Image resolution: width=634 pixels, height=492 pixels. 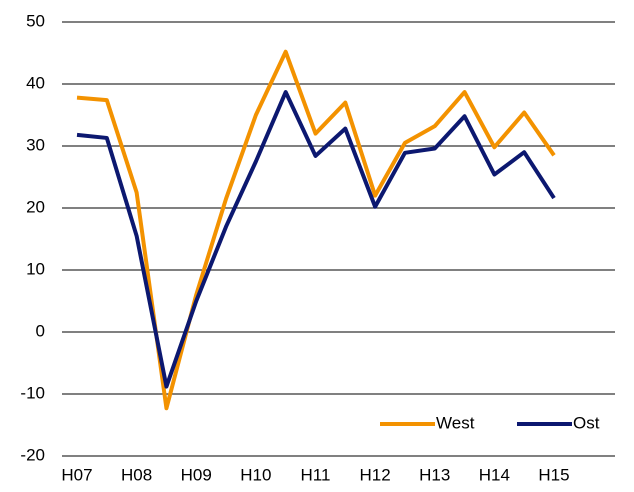 I want to click on legend-label: Ost, so click(x=586, y=422).